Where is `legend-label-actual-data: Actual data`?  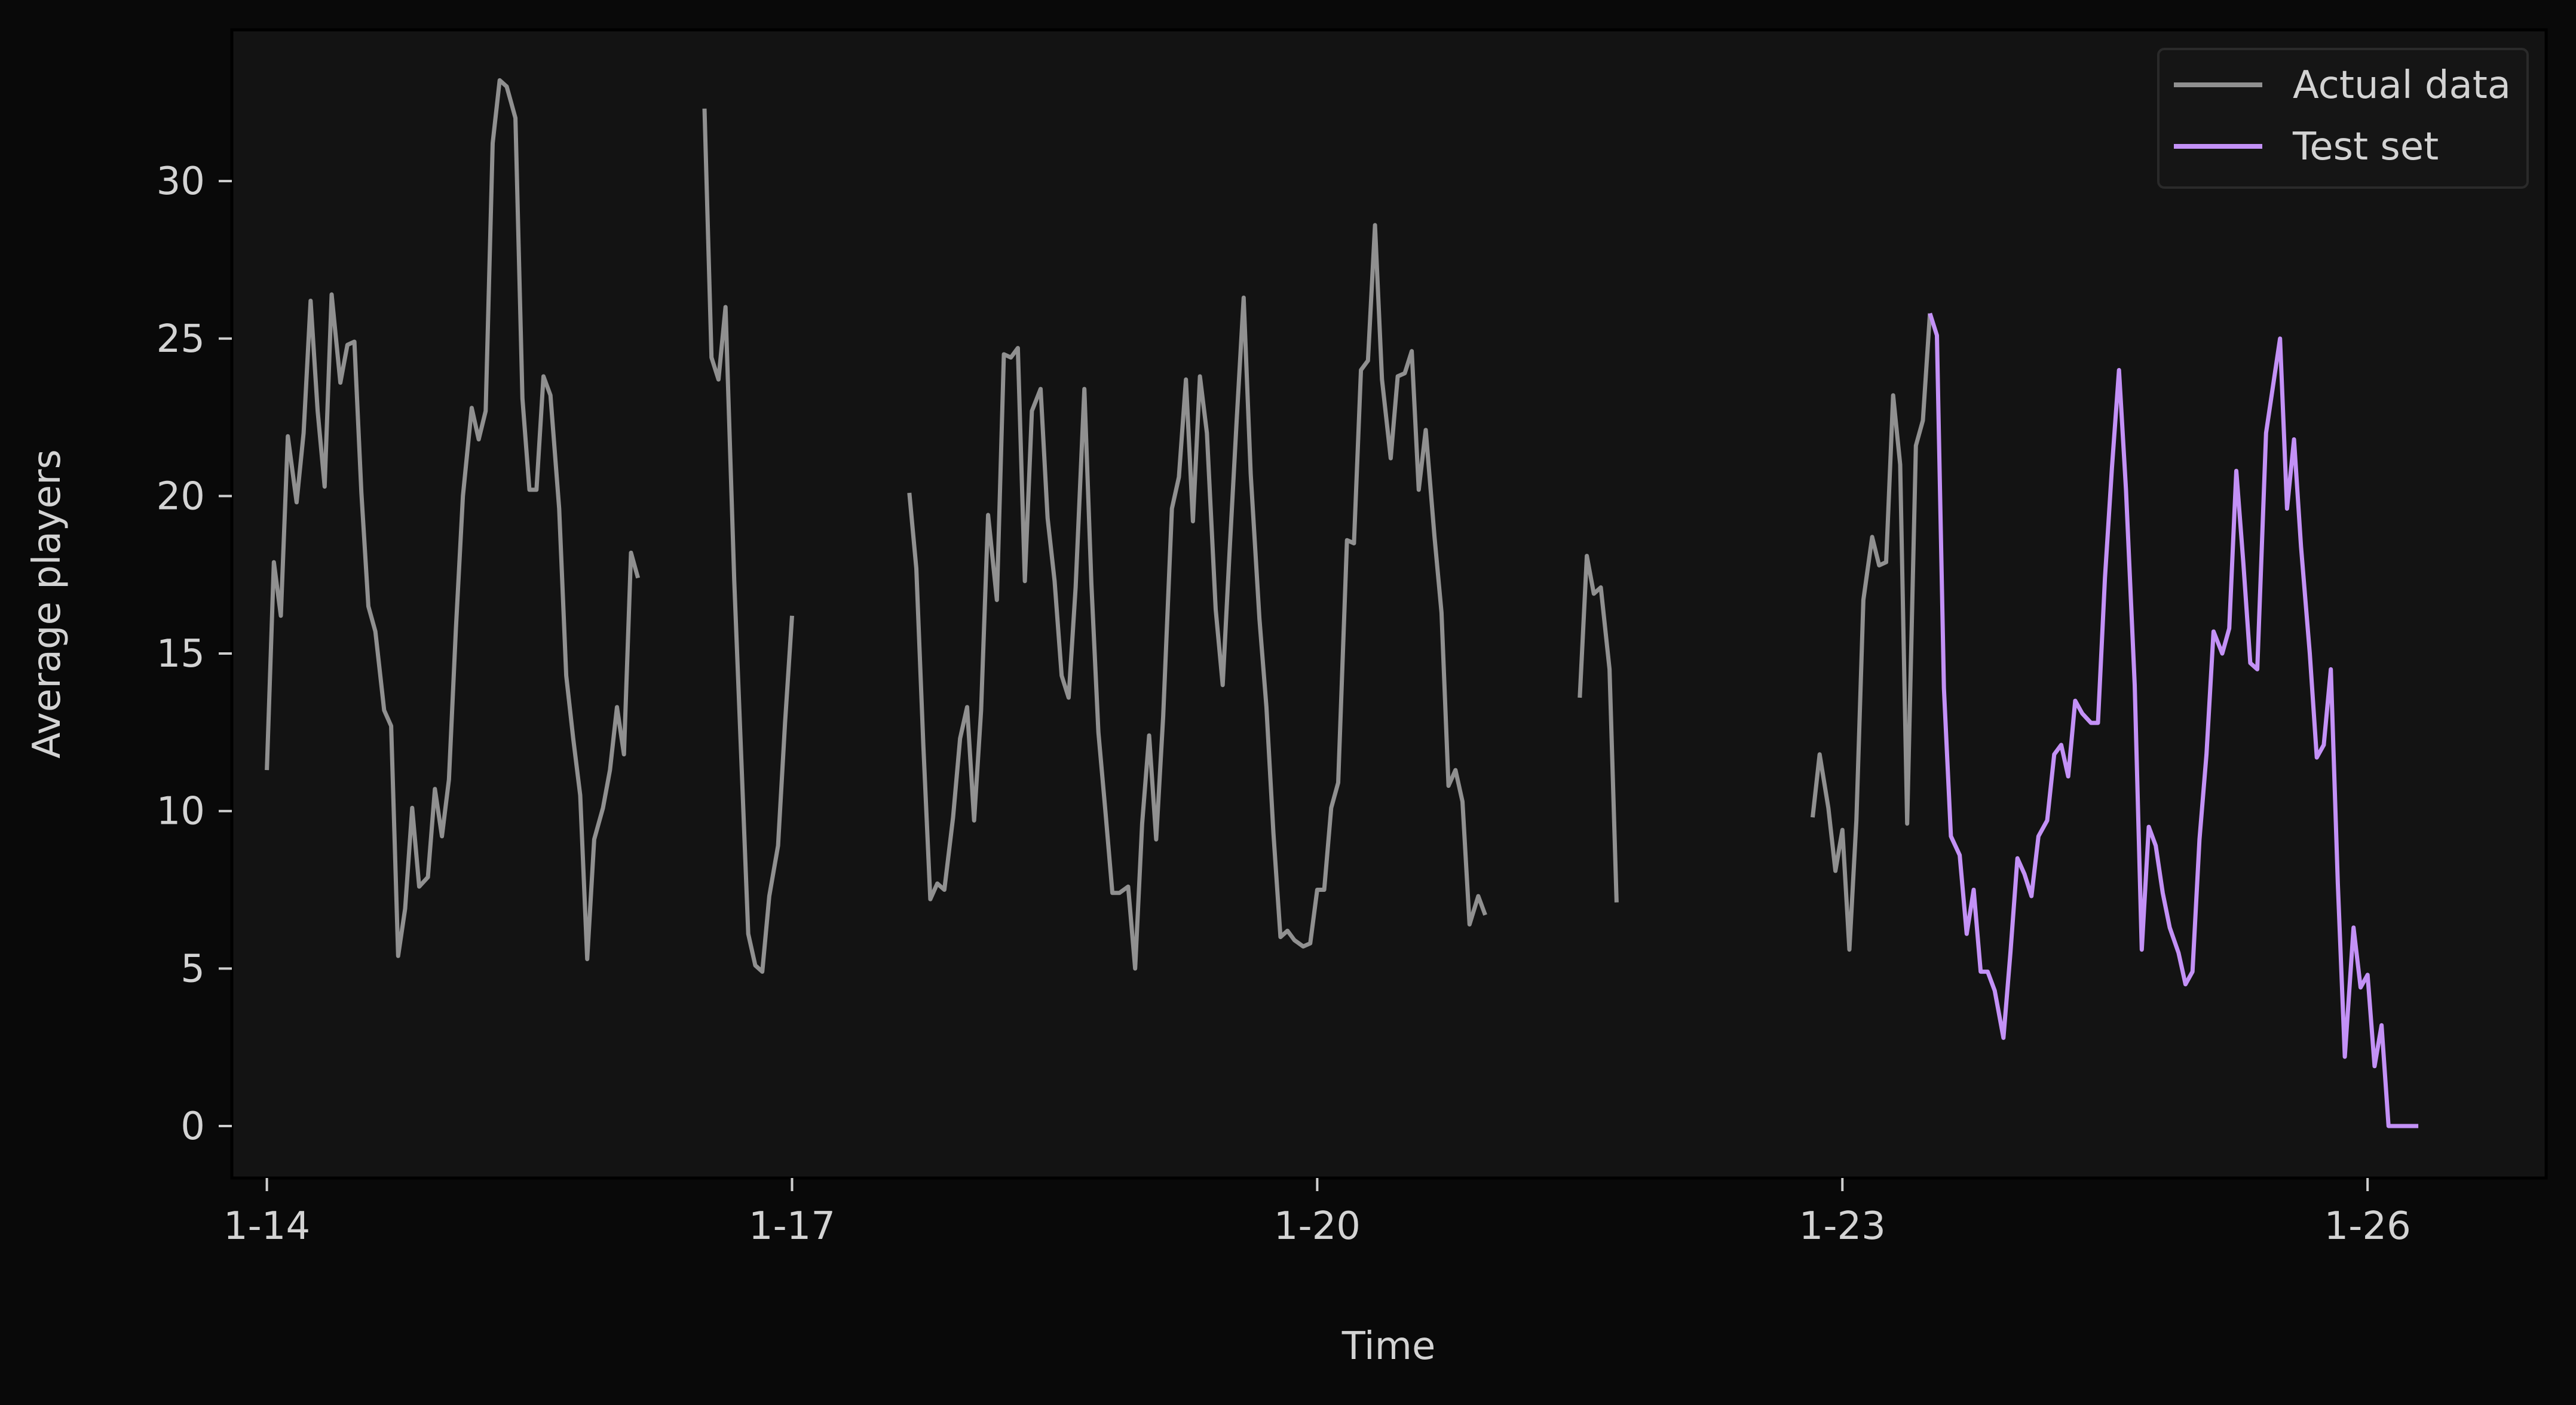
legend-label-actual-data: Actual data is located at coordinates (2402, 85).